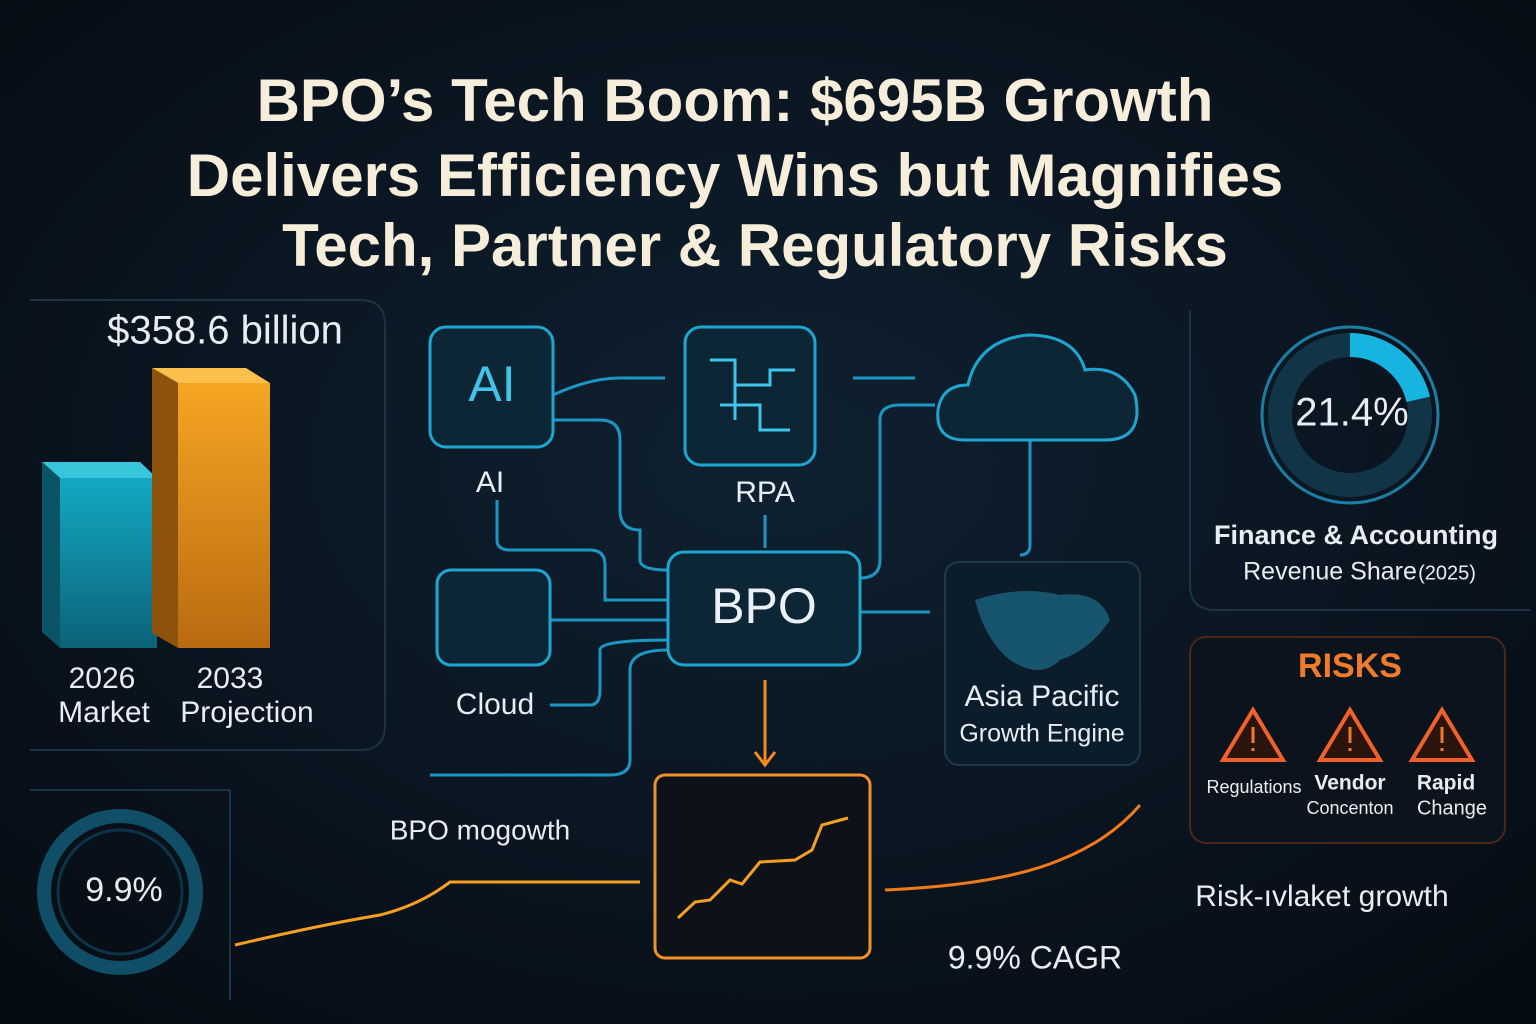 Image resolution: width=1536 pixels, height=1024 pixels. Describe the element at coordinates (211, 508) in the screenshot. I see `bar-2033` at that location.